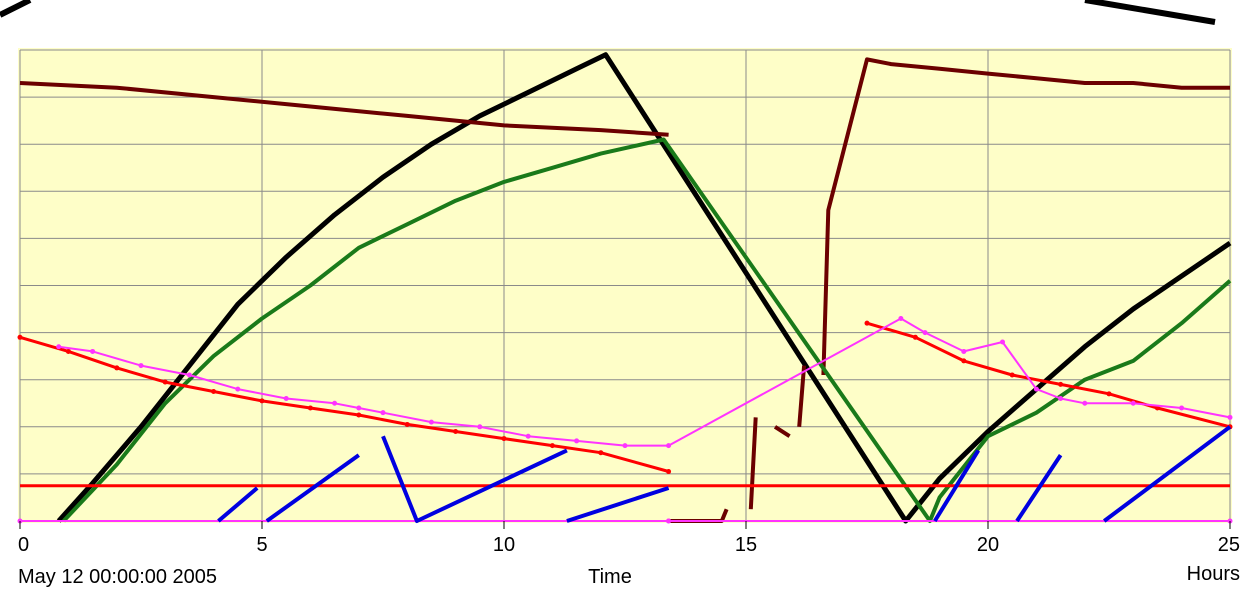 Image resolution: width=1245 pixels, height=595 pixels. What do you see at coordinates (988, 545) in the screenshot?
I see `x-tick-label: 20` at bounding box center [988, 545].